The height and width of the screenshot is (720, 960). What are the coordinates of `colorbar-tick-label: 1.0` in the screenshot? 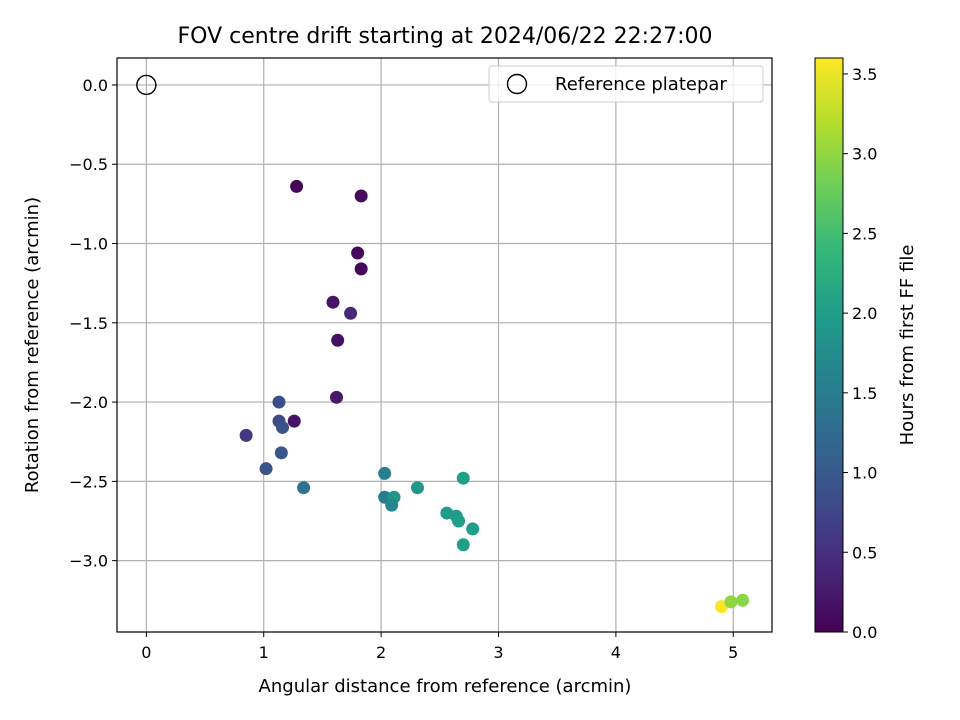 It's located at (864, 473).